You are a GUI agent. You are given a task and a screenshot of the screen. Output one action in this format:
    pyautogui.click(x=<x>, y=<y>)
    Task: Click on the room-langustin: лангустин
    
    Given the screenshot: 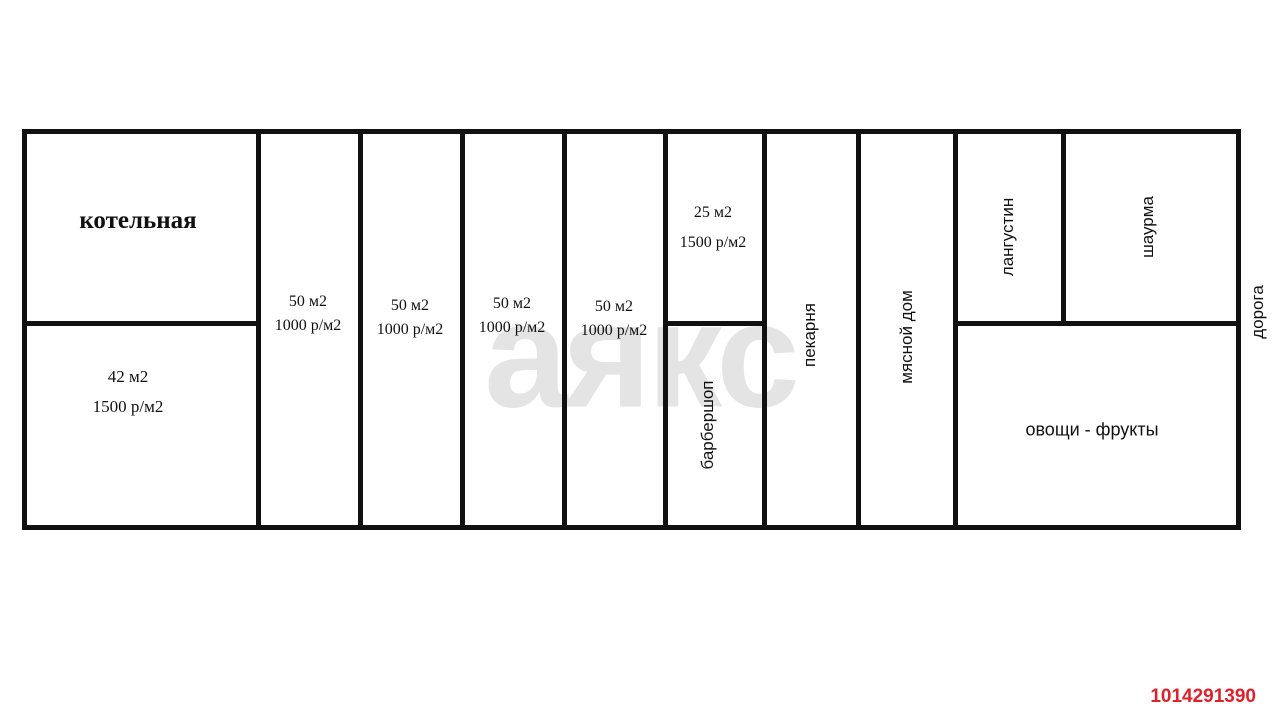 What is the action you would take?
    pyautogui.click(x=1007, y=237)
    